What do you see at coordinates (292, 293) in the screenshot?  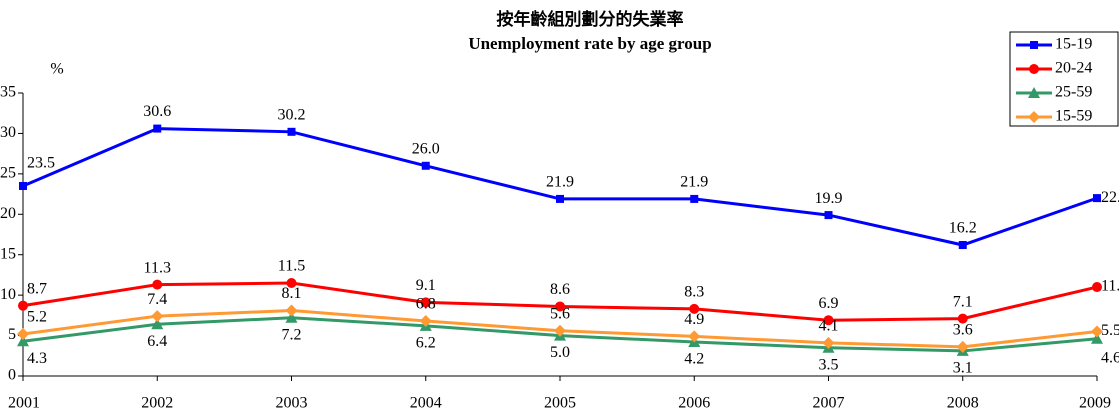 I see `data-label: 8.1` at bounding box center [292, 293].